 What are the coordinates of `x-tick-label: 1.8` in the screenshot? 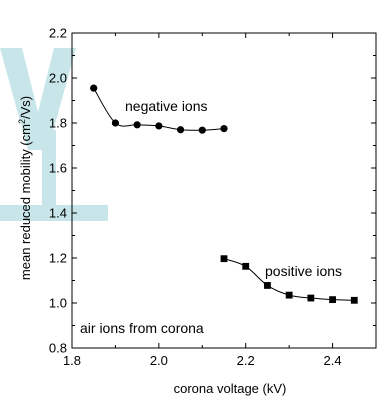 It's located at (72, 360).